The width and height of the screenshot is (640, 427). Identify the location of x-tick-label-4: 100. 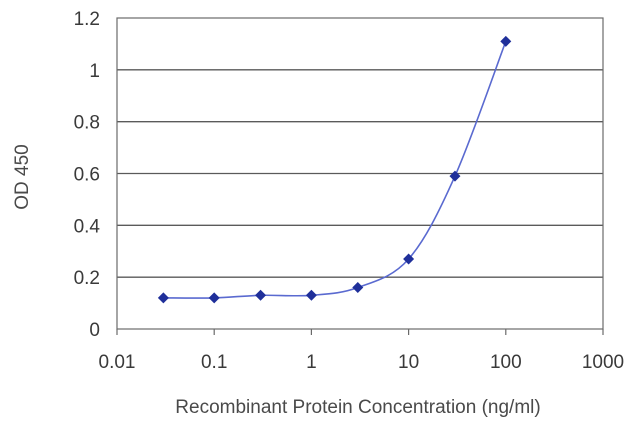
(506, 362).